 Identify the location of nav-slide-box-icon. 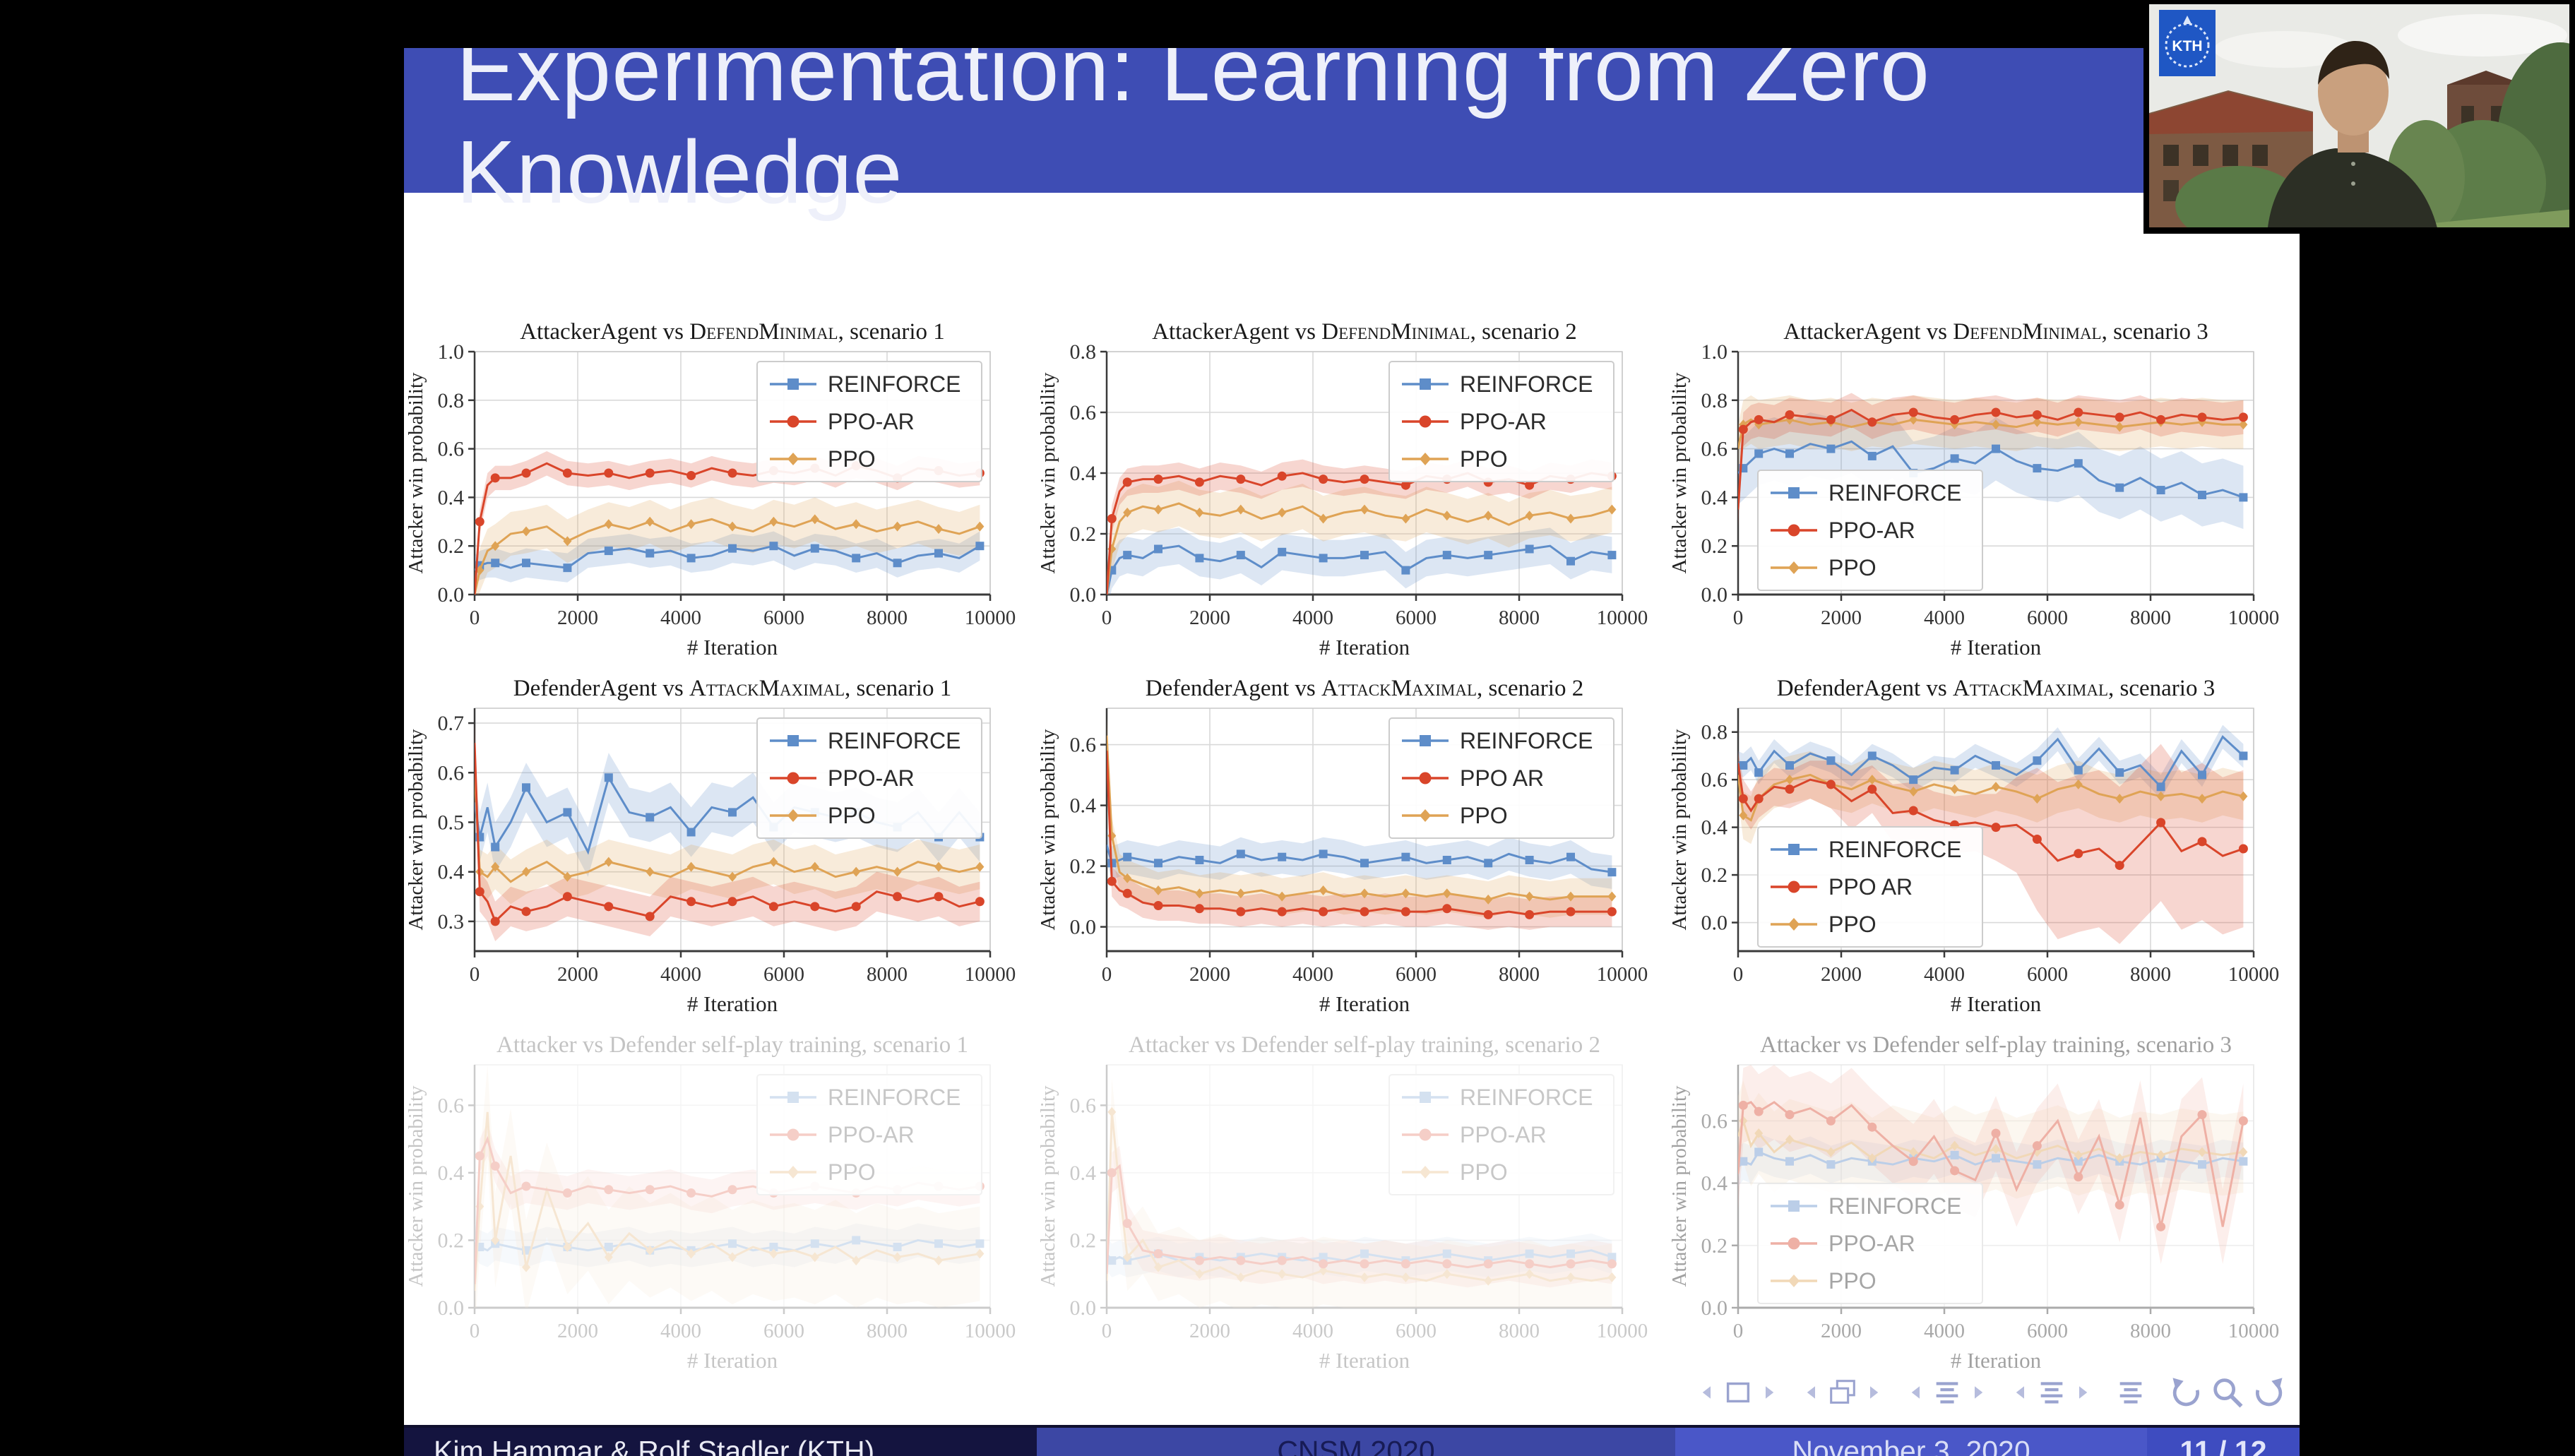
(1738, 1392).